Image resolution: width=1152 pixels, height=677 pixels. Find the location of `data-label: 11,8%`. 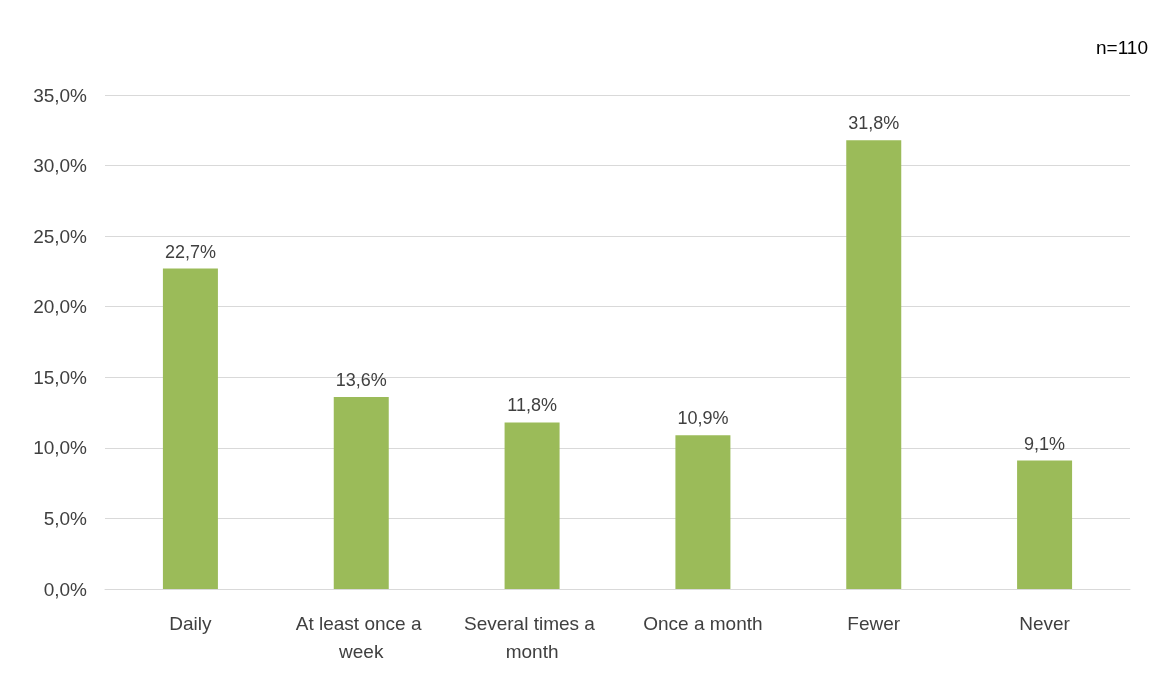

data-label: 11,8% is located at coordinates (532, 405).